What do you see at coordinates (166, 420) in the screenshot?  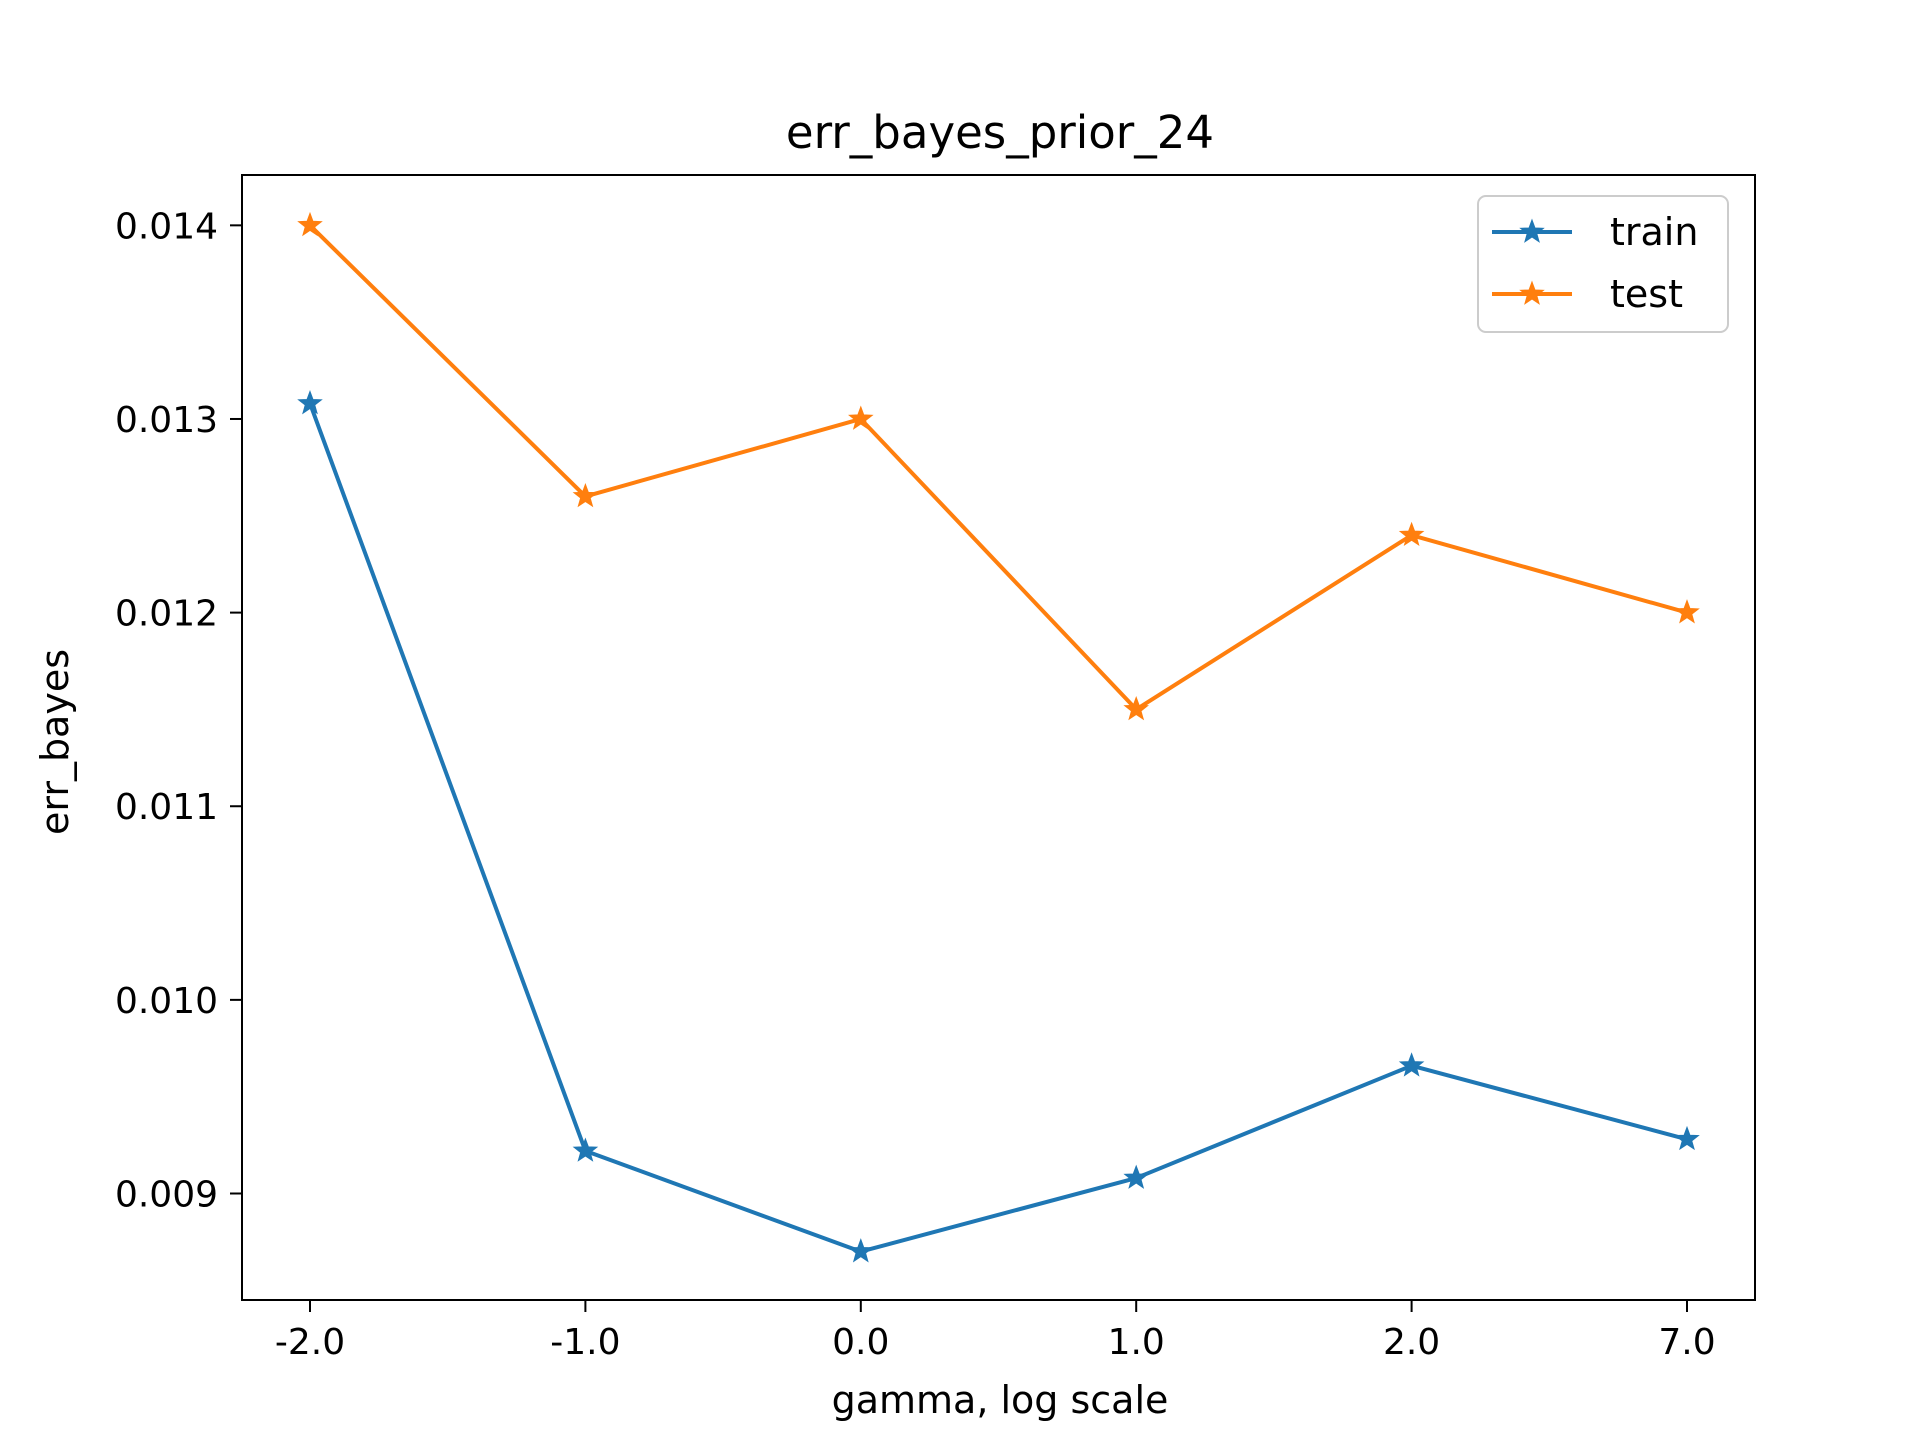 I see `y-tick-label: 0.013` at bounding box center [166, 420].